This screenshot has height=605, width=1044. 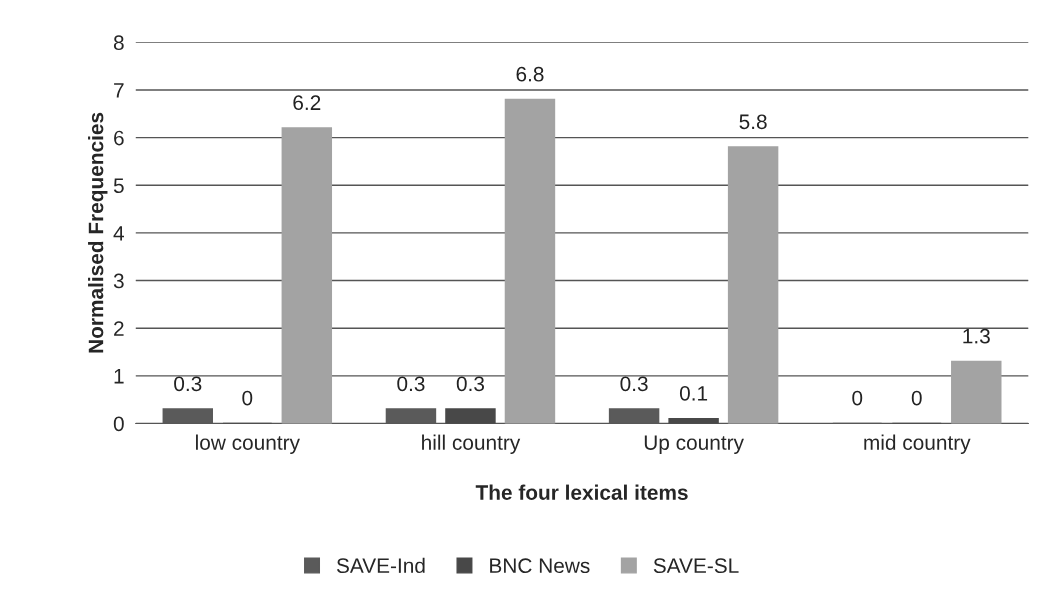 I want to click on data-label: 0.1, so click(x=693, y=393).